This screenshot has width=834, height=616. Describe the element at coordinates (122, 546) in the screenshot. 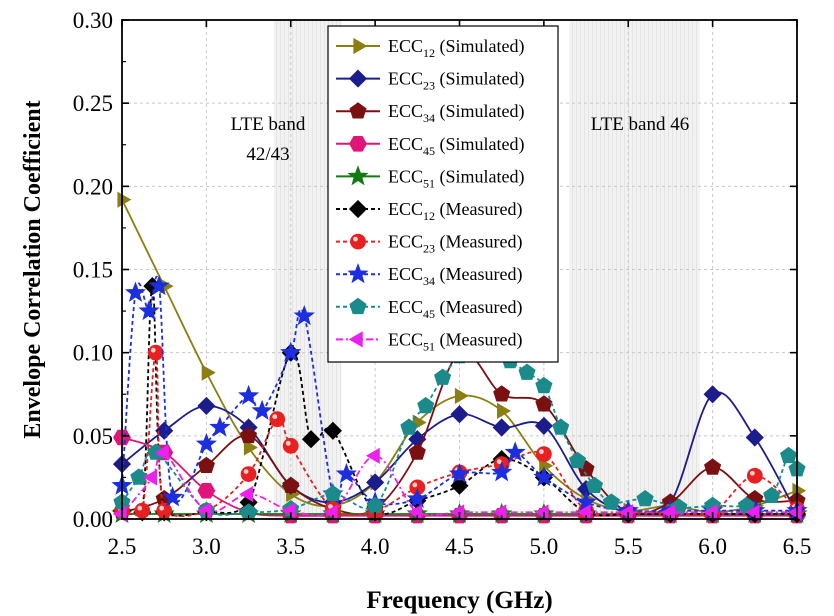

I see `x-tick-label: 2.5` at that location.